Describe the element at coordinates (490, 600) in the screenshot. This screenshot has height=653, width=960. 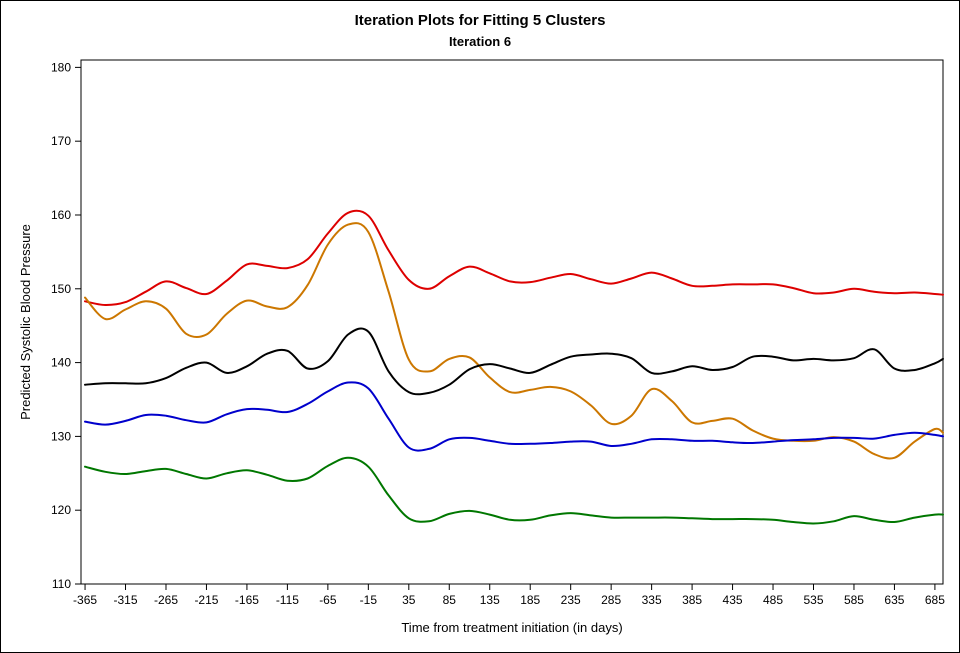
I see `x-tick-label: 135` at that location.